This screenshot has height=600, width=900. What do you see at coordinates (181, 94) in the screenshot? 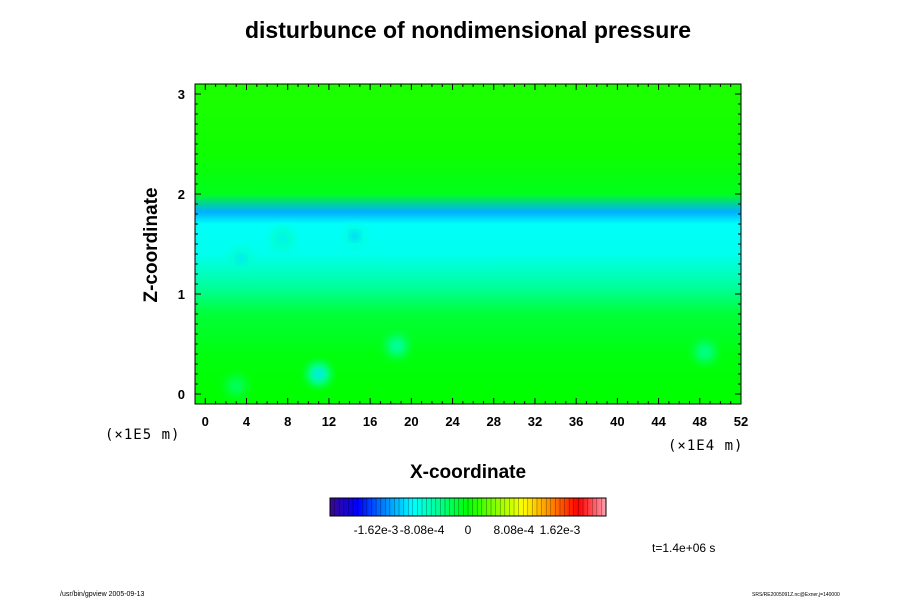
I see `y-tick-label: 3` at bounding box center [181, 94].